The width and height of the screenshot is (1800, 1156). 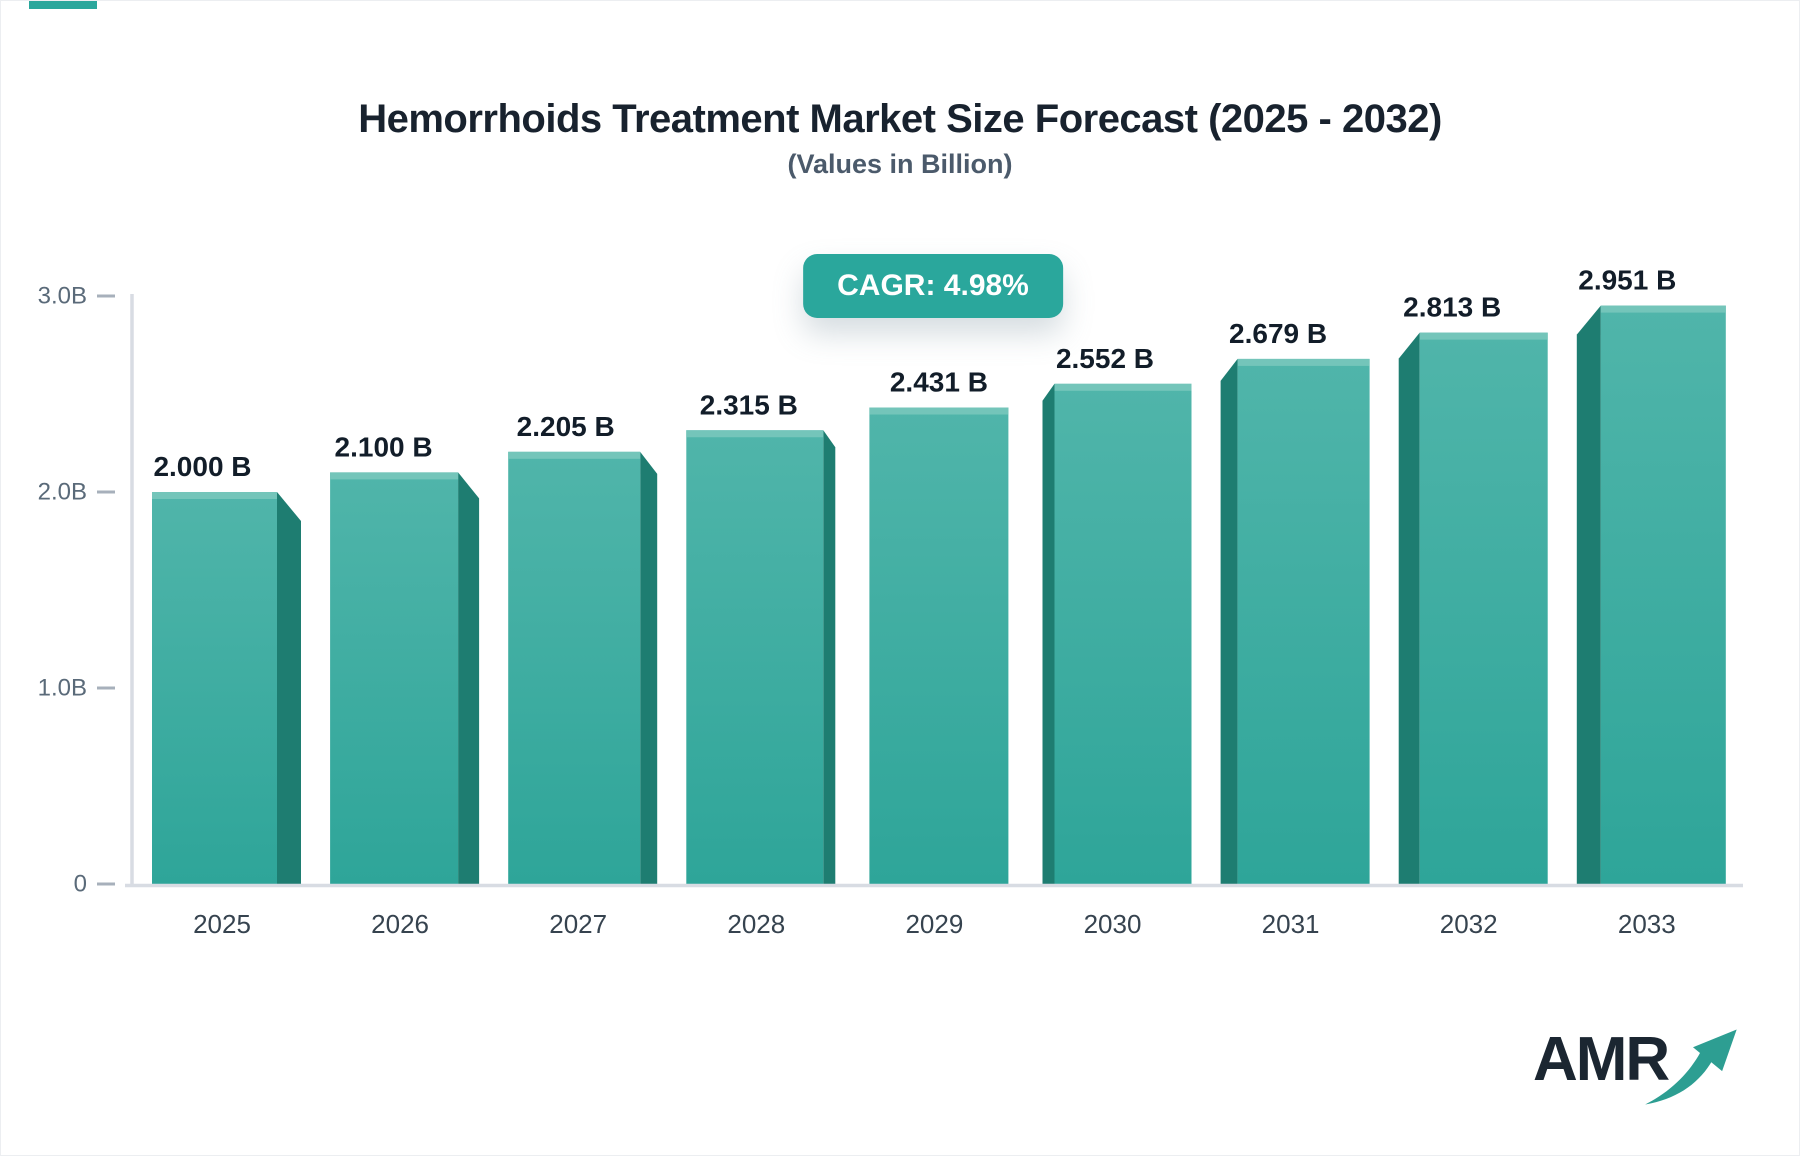 What do you see at coordinates (933, 286) in the screenshot?
I see `cagr-badge: CAGR: 4.98%` at bounding box center [933, 286].